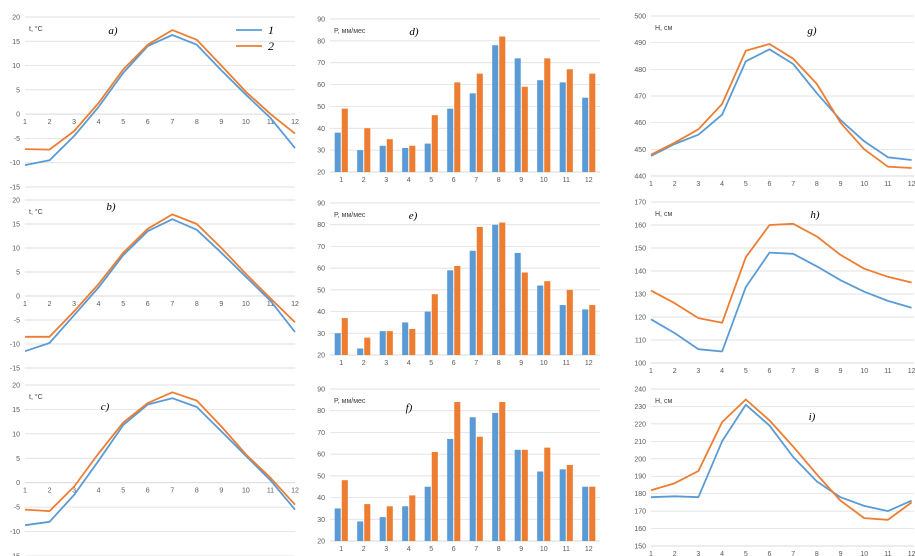 This screenshot has height=556, width=915. Describe the element at coordinates (640, 477) in the screenshot. I see `y-tick-label: 190` at that location.